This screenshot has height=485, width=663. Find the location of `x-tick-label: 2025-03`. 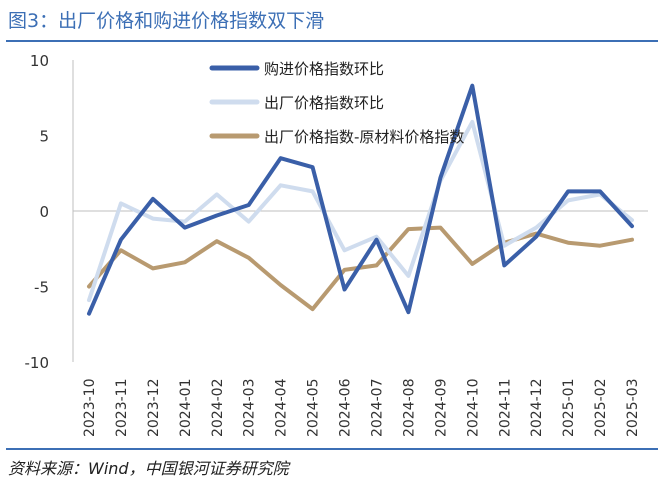

x-tick-label: 2025-03 is located at coordinates (633, 408).